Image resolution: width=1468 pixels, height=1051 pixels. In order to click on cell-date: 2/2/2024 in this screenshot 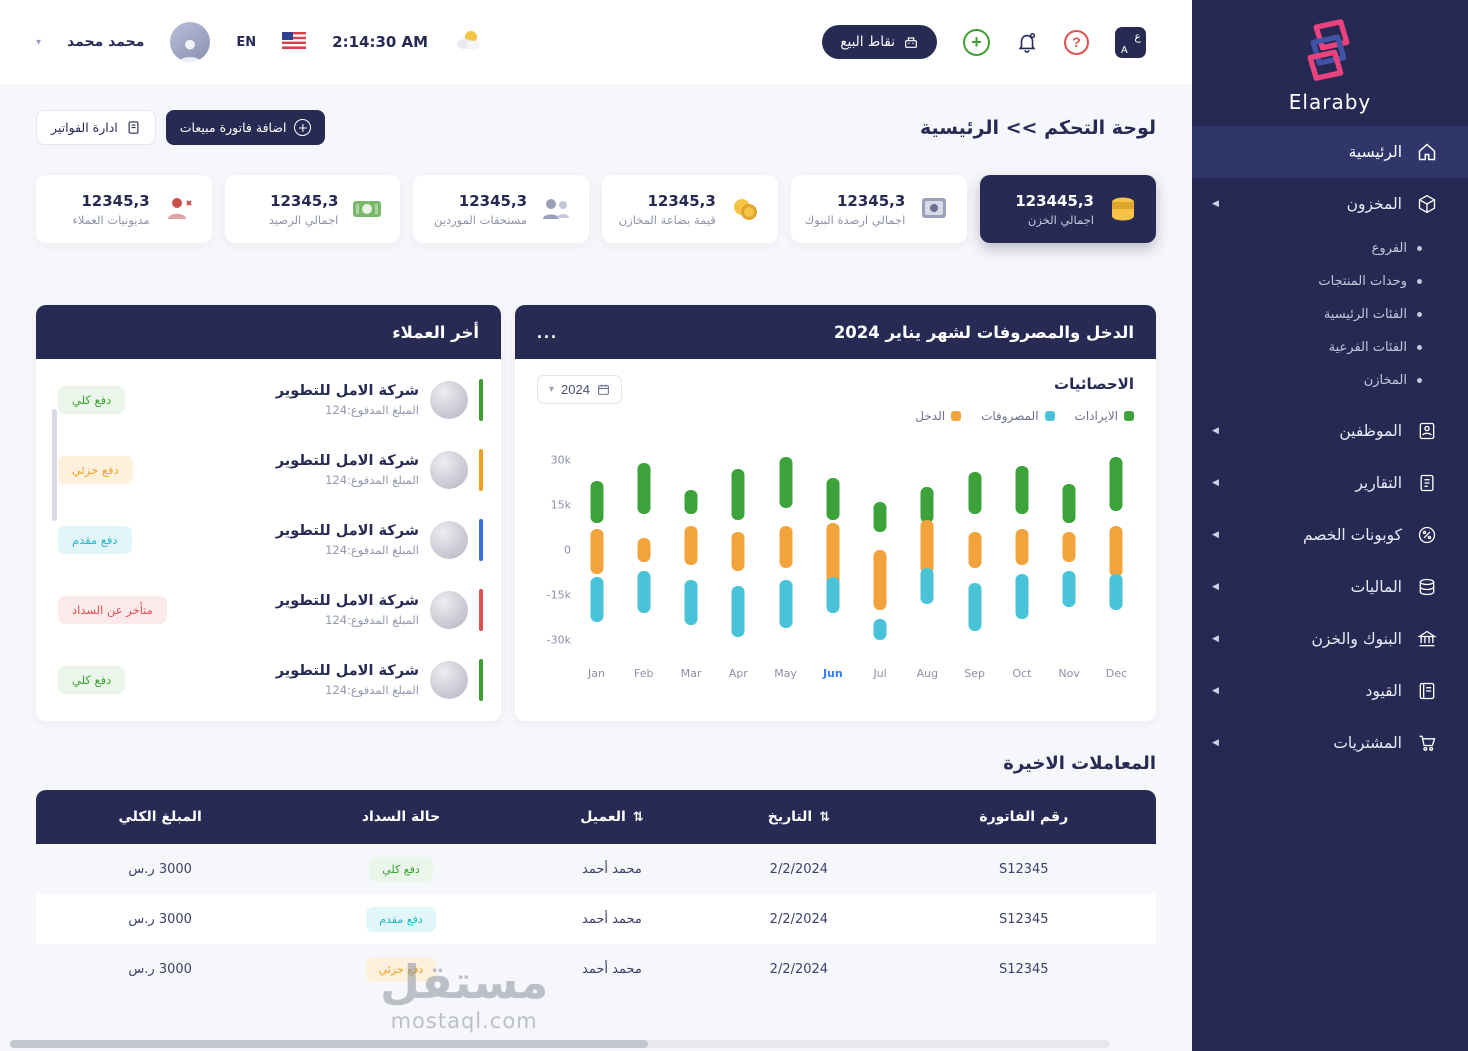, I will do `click(799, 969)`.